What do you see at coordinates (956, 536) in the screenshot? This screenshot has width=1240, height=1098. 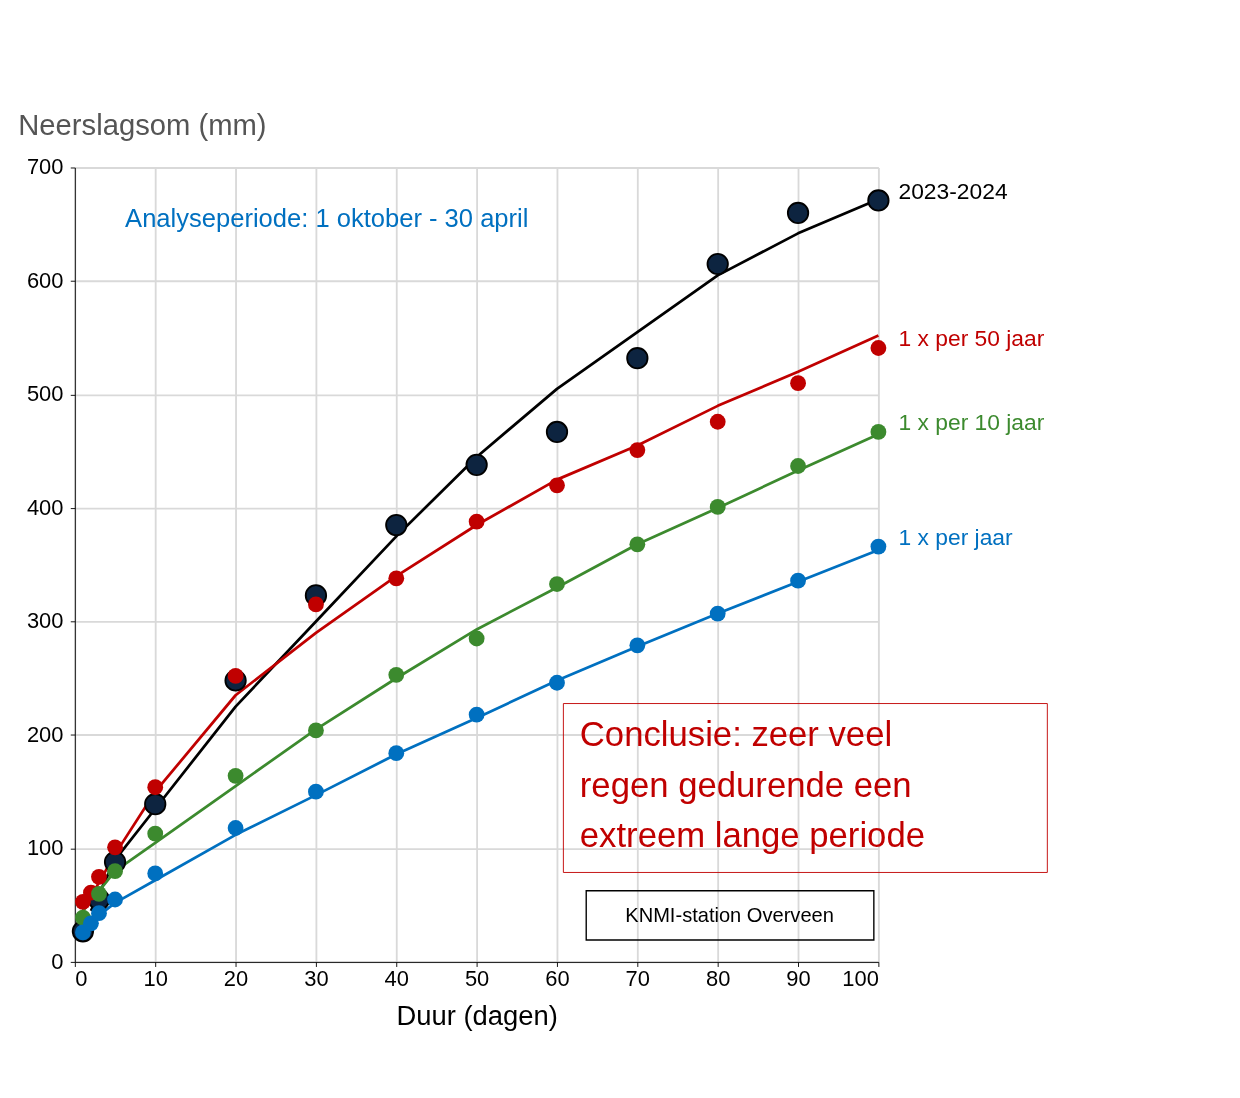 I see `series-label: 1 x per jaar` at bounding box center [956, 536].